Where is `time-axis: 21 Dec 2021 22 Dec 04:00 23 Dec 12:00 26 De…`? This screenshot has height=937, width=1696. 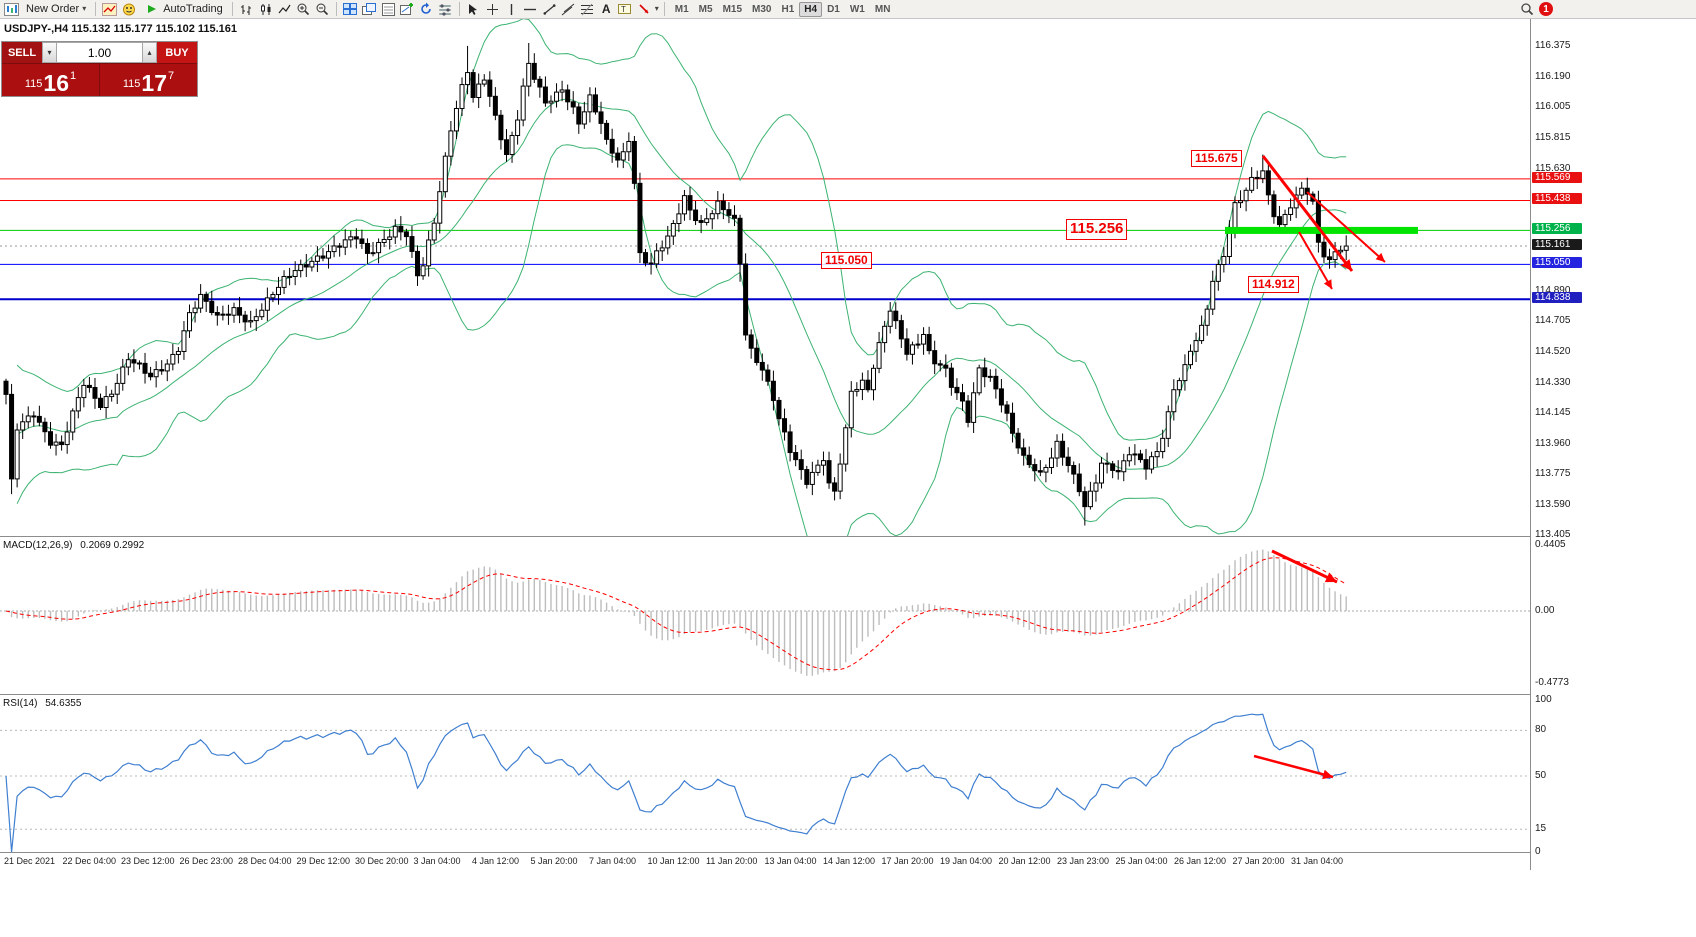 time-axis: 21 Dec 2021 22 Dec 04:00 23 Dec 12:00 26 De… is located at coordinates (765, 861).